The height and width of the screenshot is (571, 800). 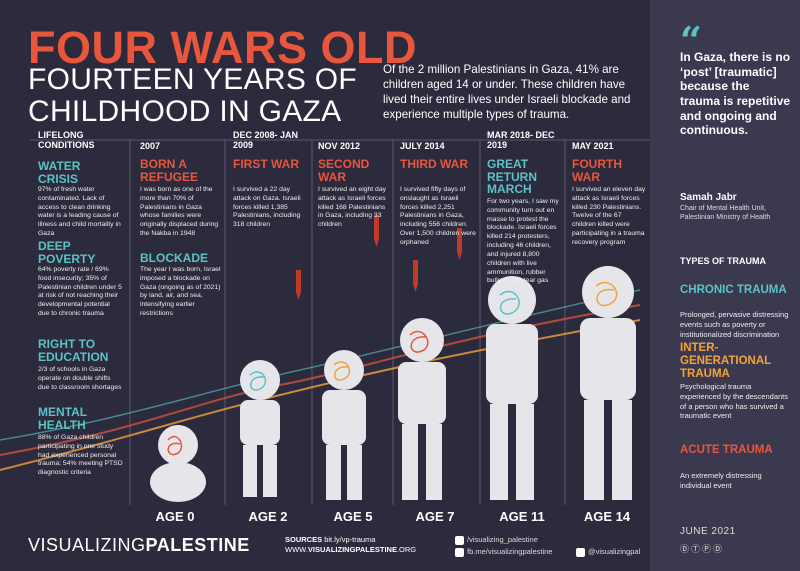 What do you see at coordinates (708, 531) in the screenshot?
I see `publish-date: JUNE 2021` at bounding box center [708, 531].